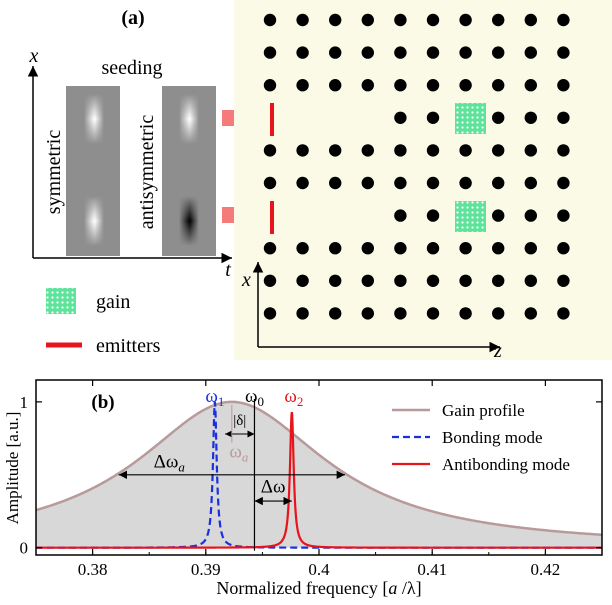 The width and height of the screenshot is (612, 605). I want to click on x-axis-label-text: Normalized frequency [, so click(302, 588).